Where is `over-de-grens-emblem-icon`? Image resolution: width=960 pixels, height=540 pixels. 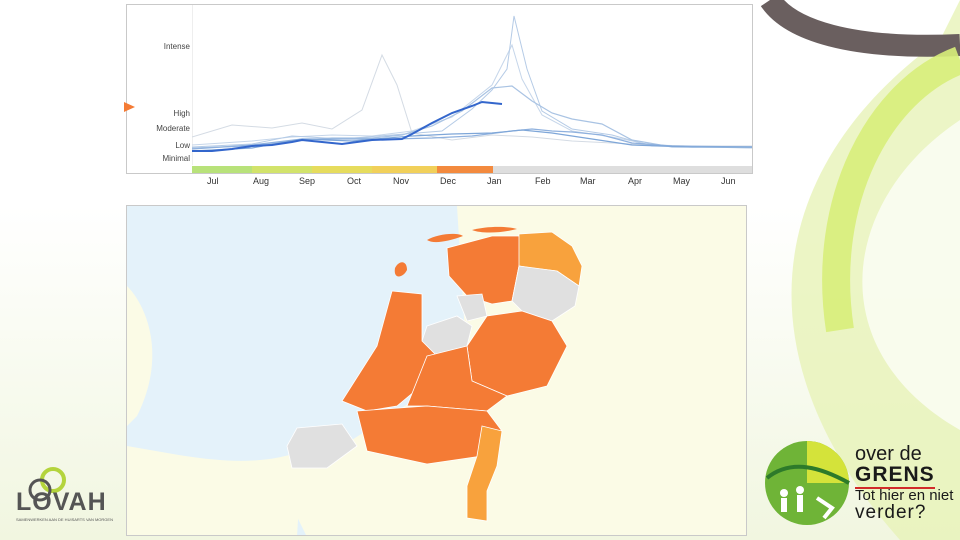 over-de-grens-emblem-icon is located at coordinates (807, 483).